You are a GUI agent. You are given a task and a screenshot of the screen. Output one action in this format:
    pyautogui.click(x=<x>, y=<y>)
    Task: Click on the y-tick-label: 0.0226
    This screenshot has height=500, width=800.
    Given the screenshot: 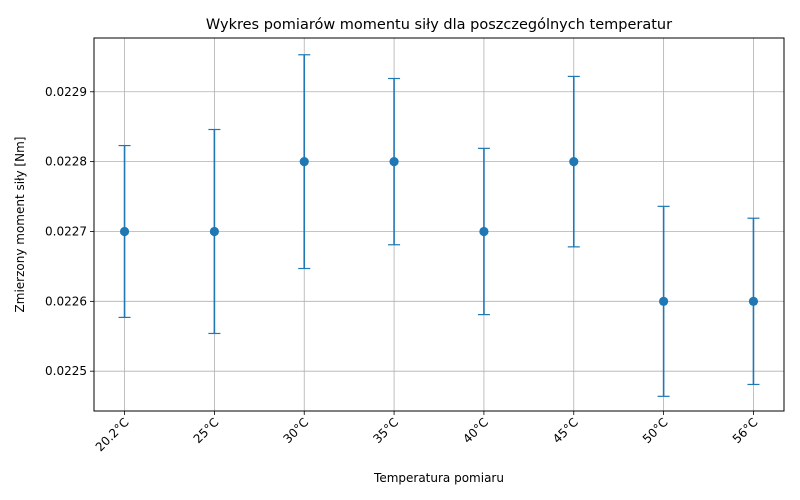 What is the action you would take?
    pyautogui.click(x=66, y=301)
    